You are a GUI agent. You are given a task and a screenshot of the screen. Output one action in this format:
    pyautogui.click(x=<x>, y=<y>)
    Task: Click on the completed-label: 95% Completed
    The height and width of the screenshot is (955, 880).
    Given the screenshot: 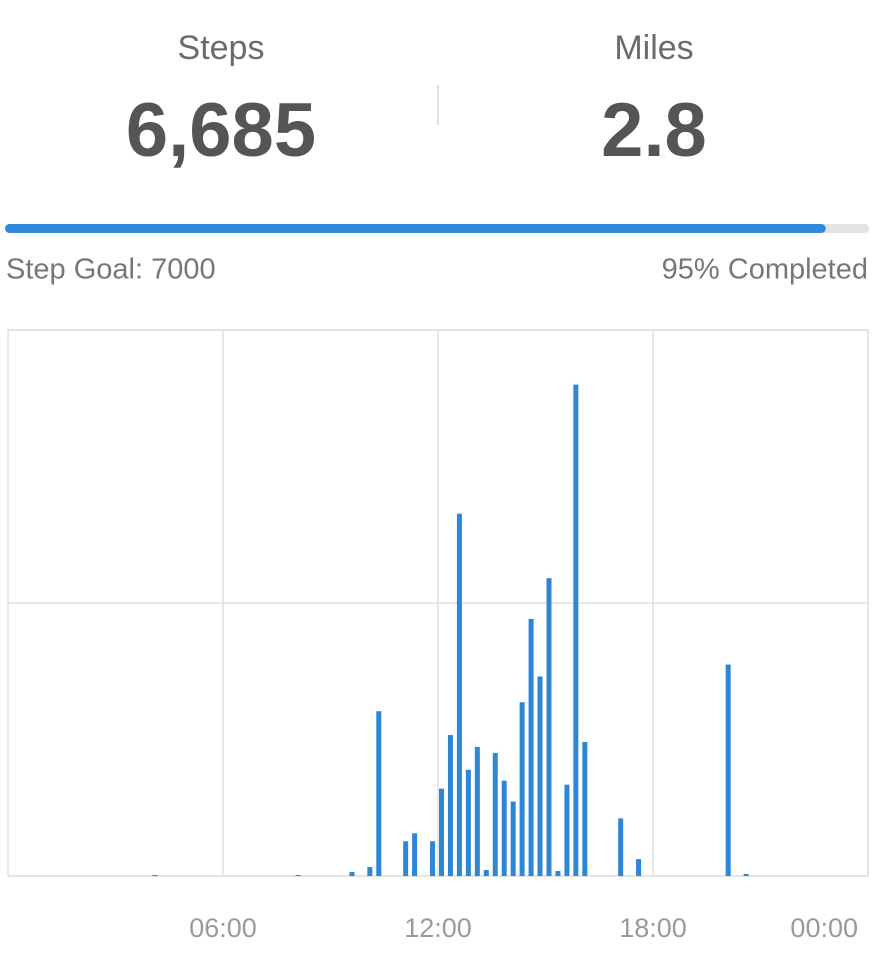 What is the action you would take?
    pyautogui.click(x=765, y=270)
    